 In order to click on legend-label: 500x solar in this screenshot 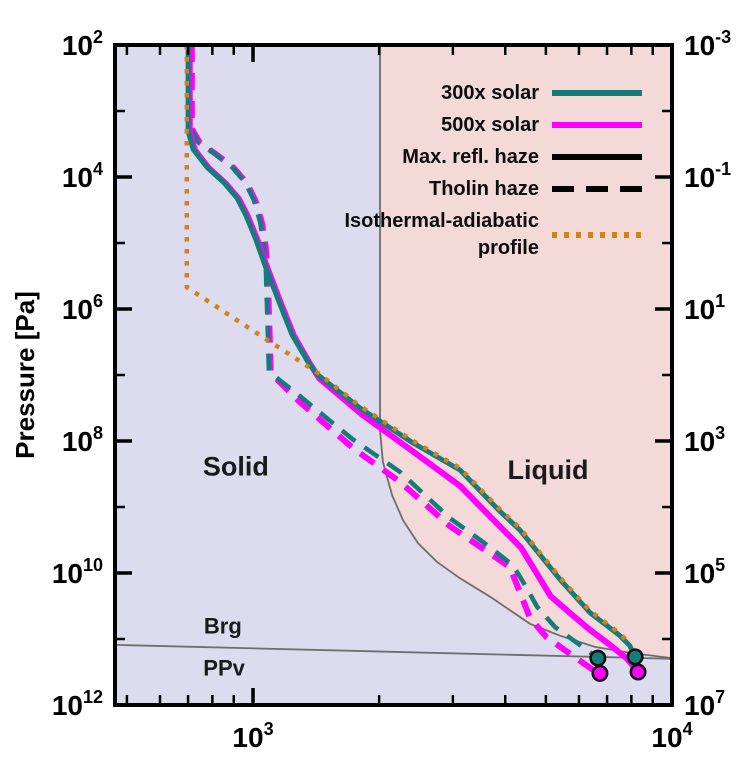, I will do `click(490, 124)`.